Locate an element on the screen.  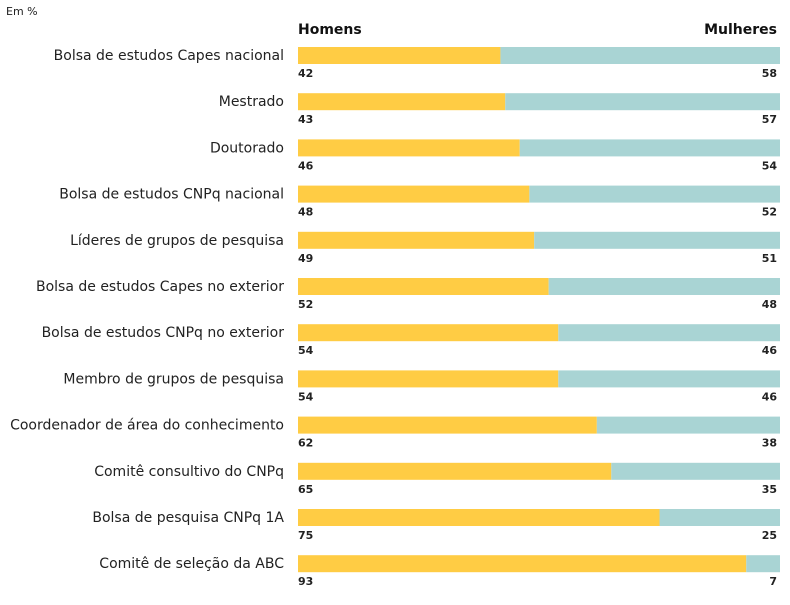
value-label-homens: 48 is located at coordinates (305, 212).